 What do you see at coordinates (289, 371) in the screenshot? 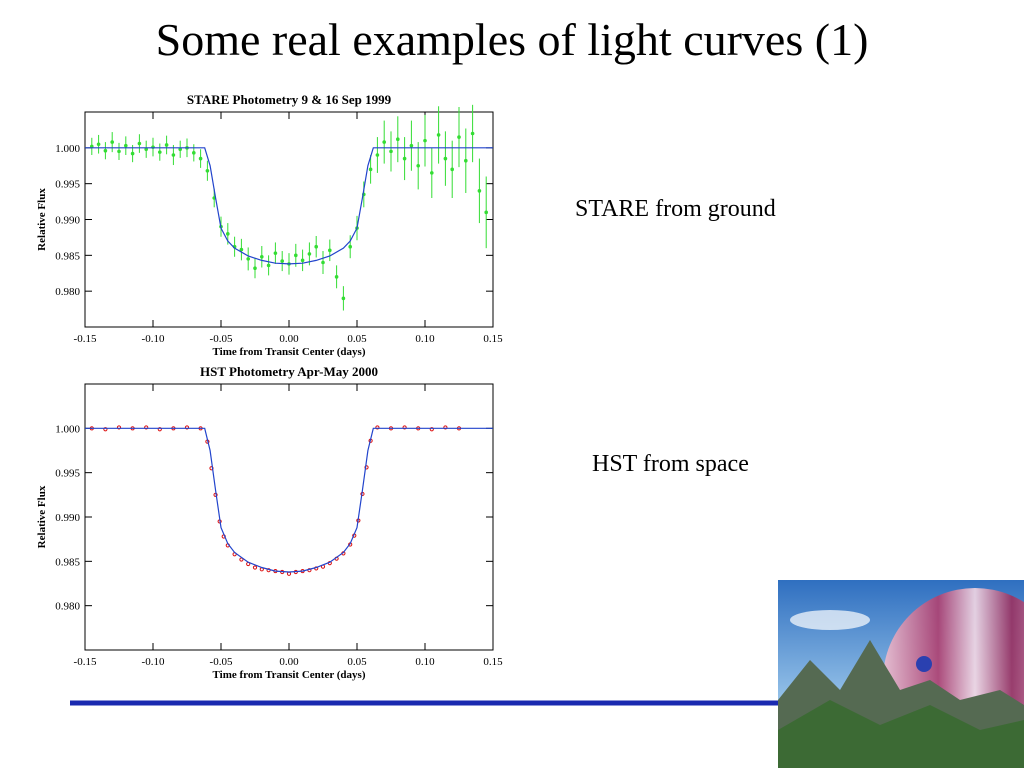
I see `chart-title: HST Photometry Apr-May 2000` at bounding box center [289, 371].